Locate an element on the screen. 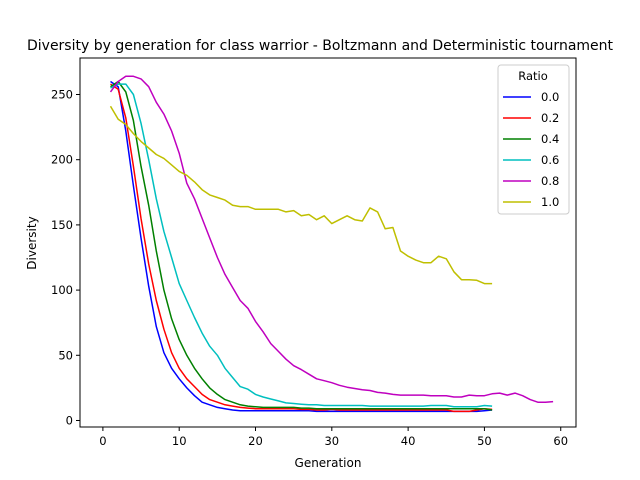 The width and height of the screenshot is (640, 480). legend-label-0.6: 0.6 is located at coordinates (550, 160).